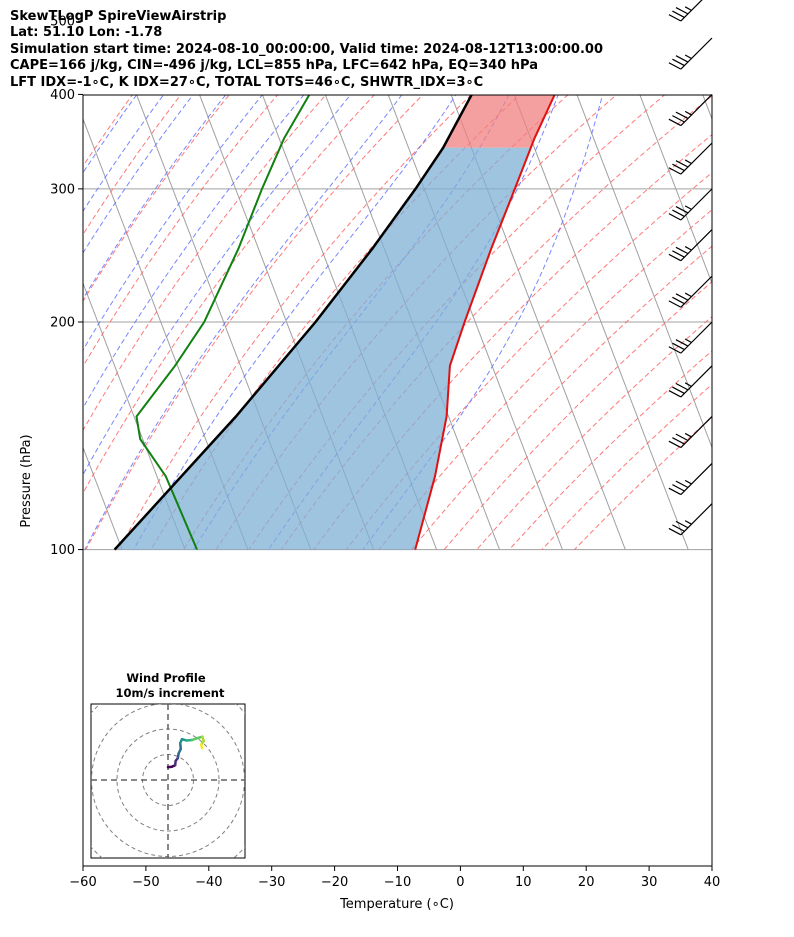 This screenshot has width=794, height=937. What do you see at coordinates (499, 121) in the screenshot?
I see `cape-area-upper` at bounding box center [499, 121].